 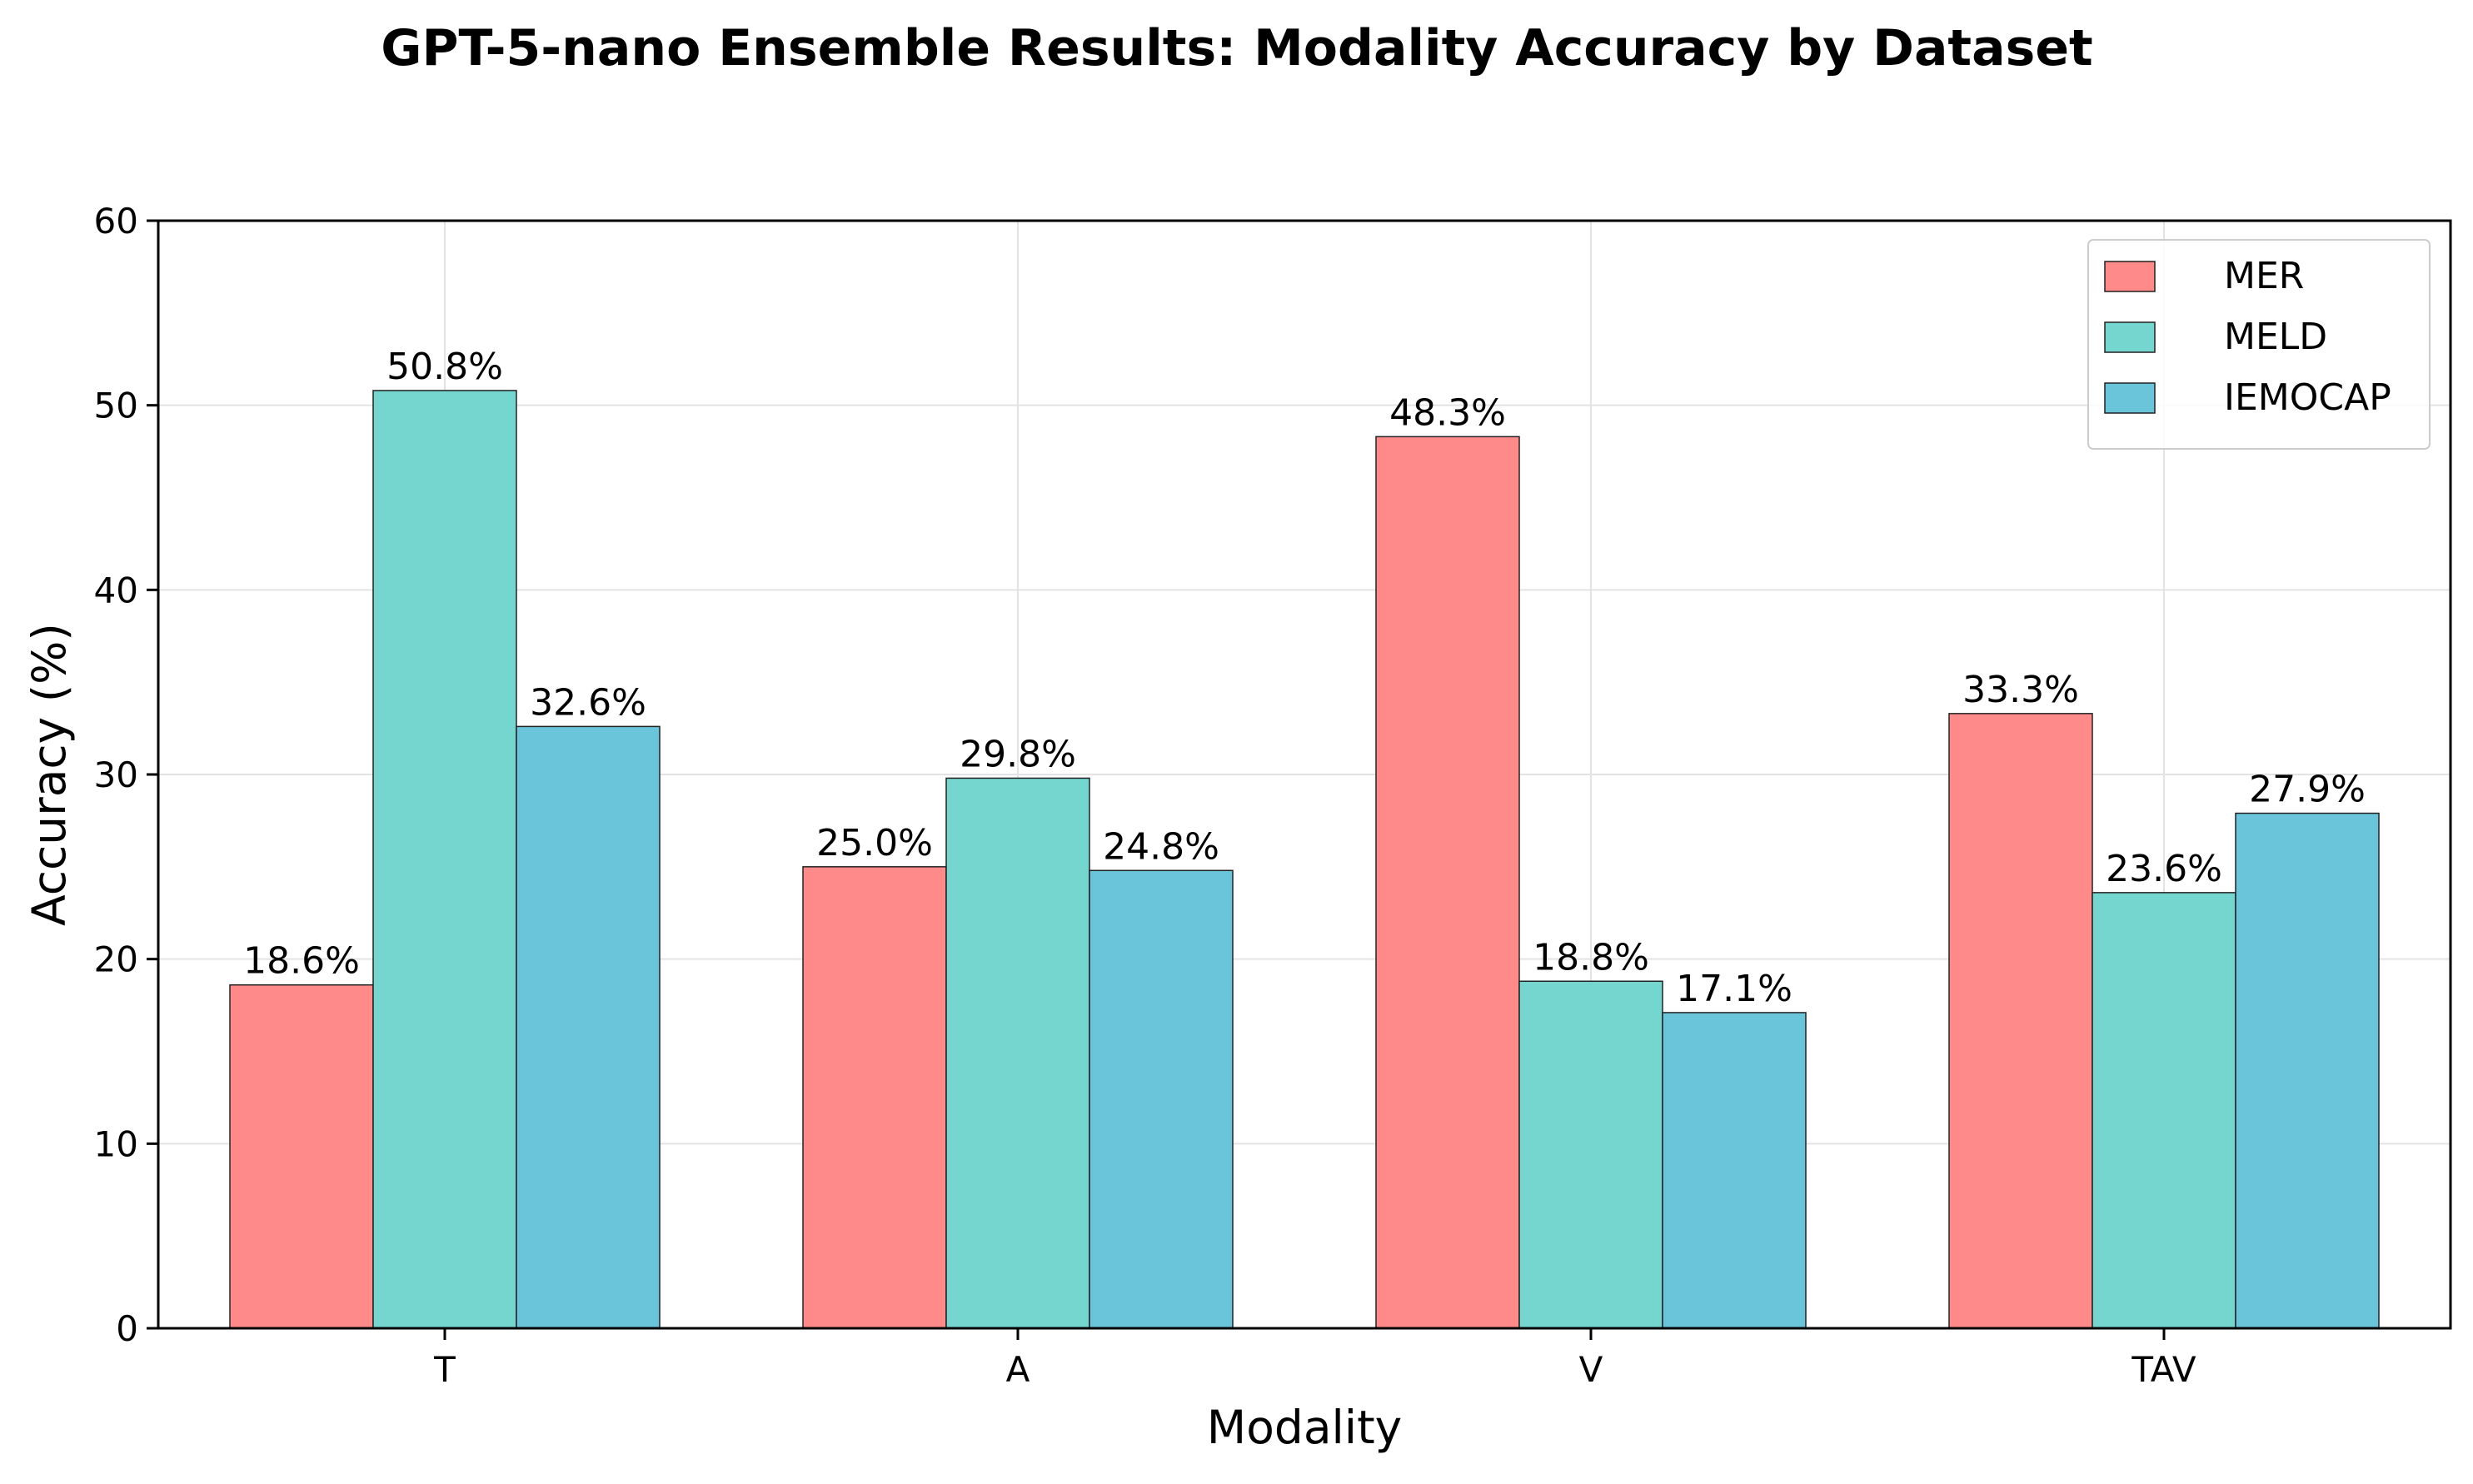 What do you see at coordinates (874, 1097) in the screenshot?
I see `bar-mer-a` at bounding box center [874, 1097].